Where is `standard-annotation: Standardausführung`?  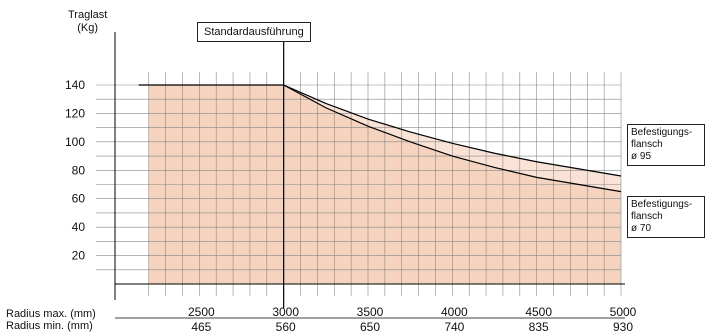 standard-annotation: Standardausführung is located at coordinates (254, 32).